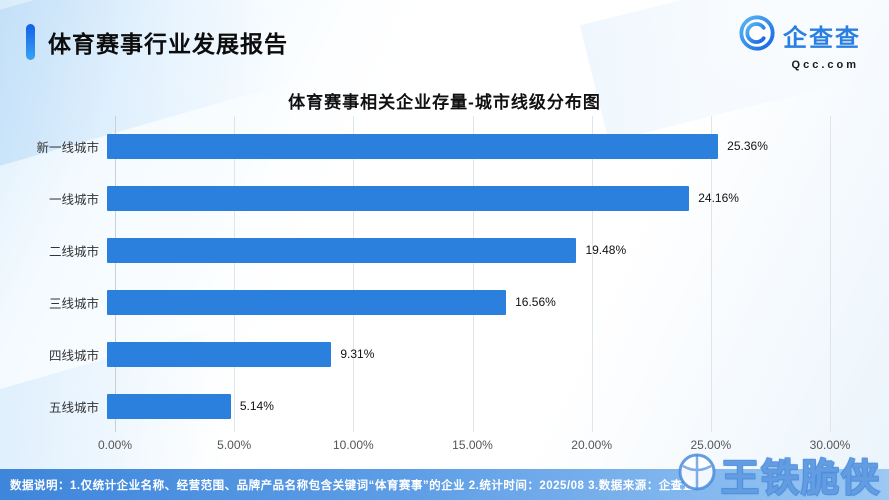  I want to click on category-label: 五线城市, so click(73, 407).